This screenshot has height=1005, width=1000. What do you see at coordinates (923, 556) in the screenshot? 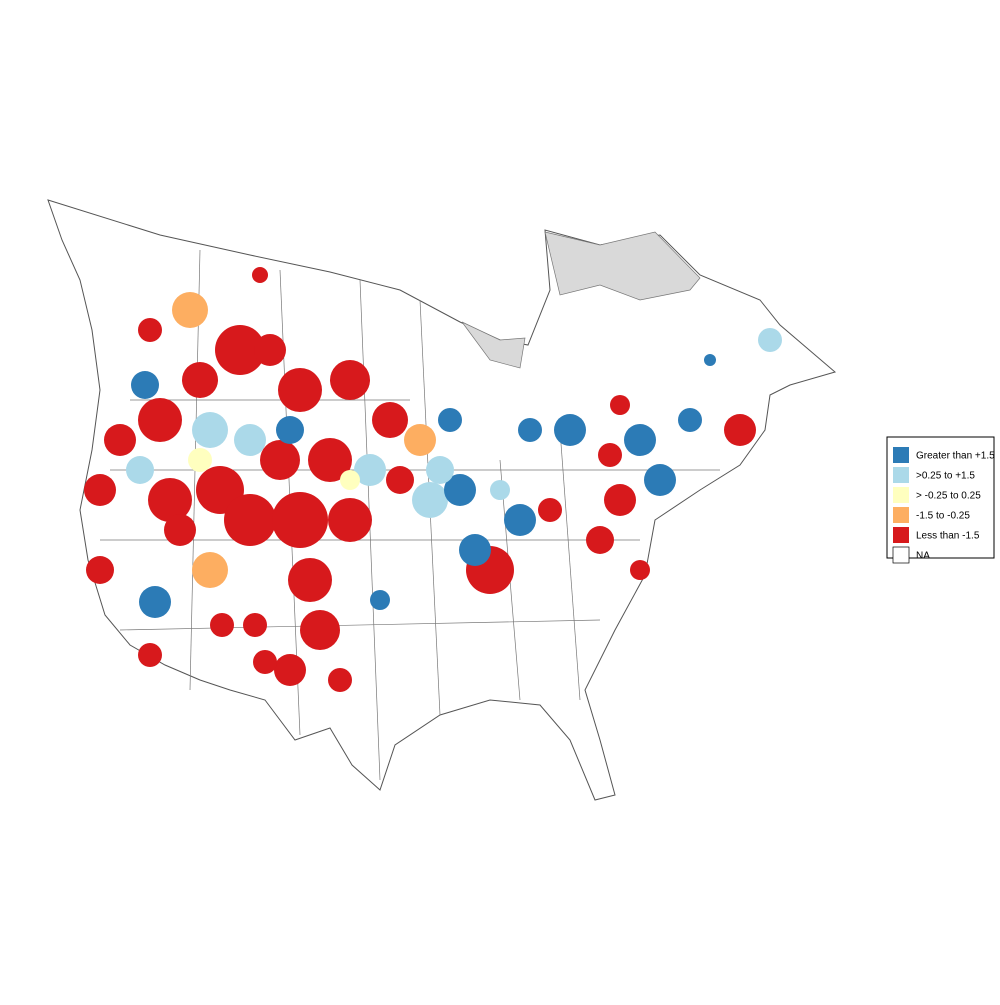
I see `legend-label: NA` at bounding box center [923, 556].